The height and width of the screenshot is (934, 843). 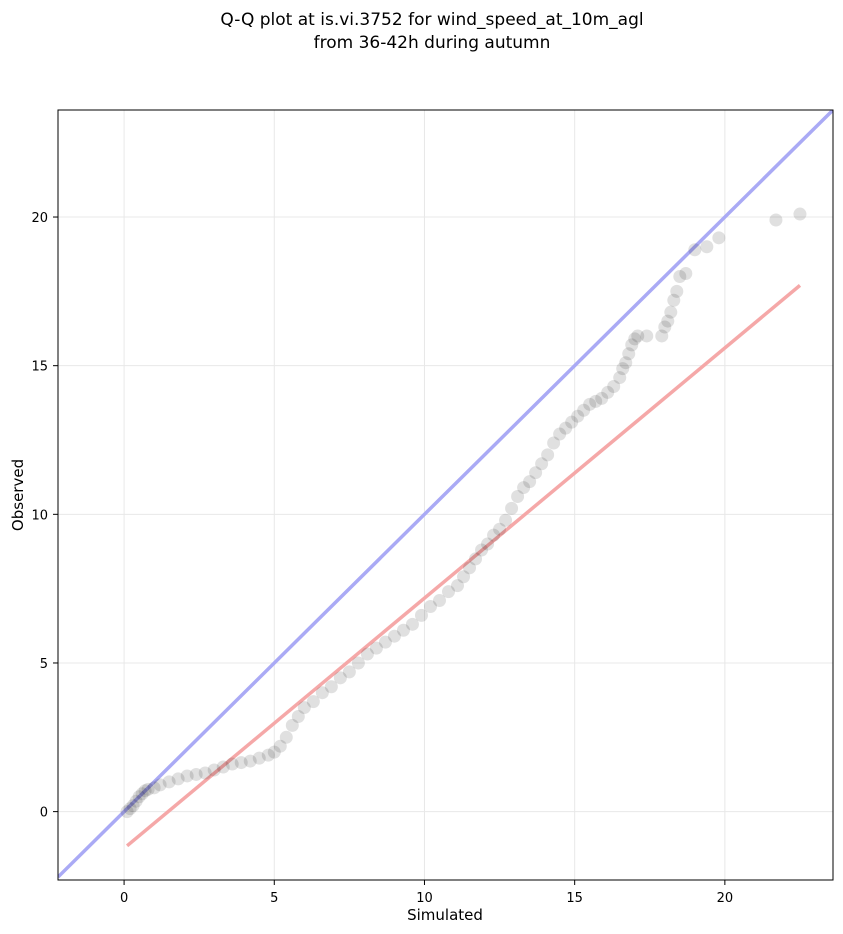 I want to click on y-tick-label: 5, so click(x=44, y=664).